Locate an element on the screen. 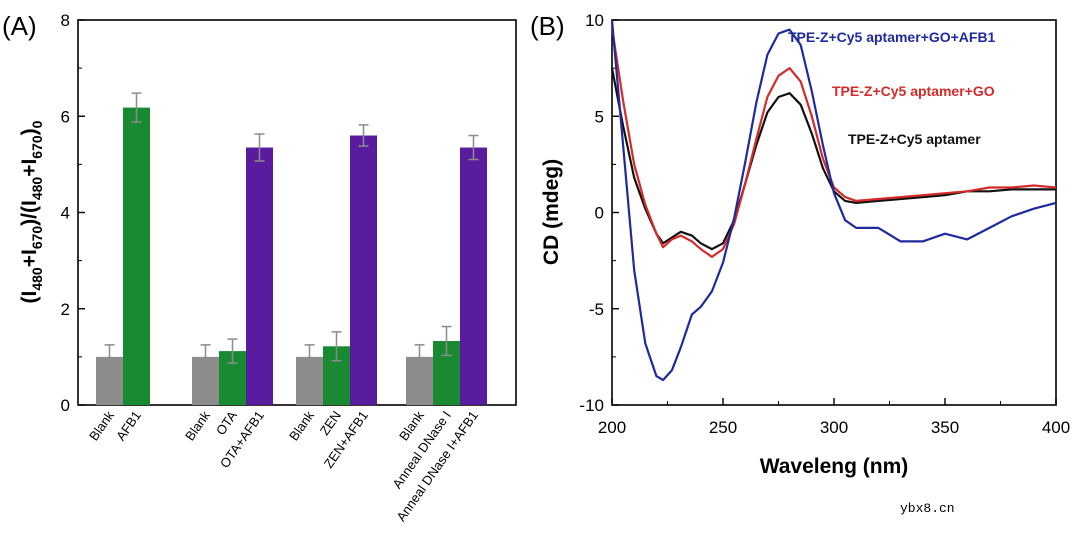  line-x-tick-label: 400 is located at coordinates (1056, 427).